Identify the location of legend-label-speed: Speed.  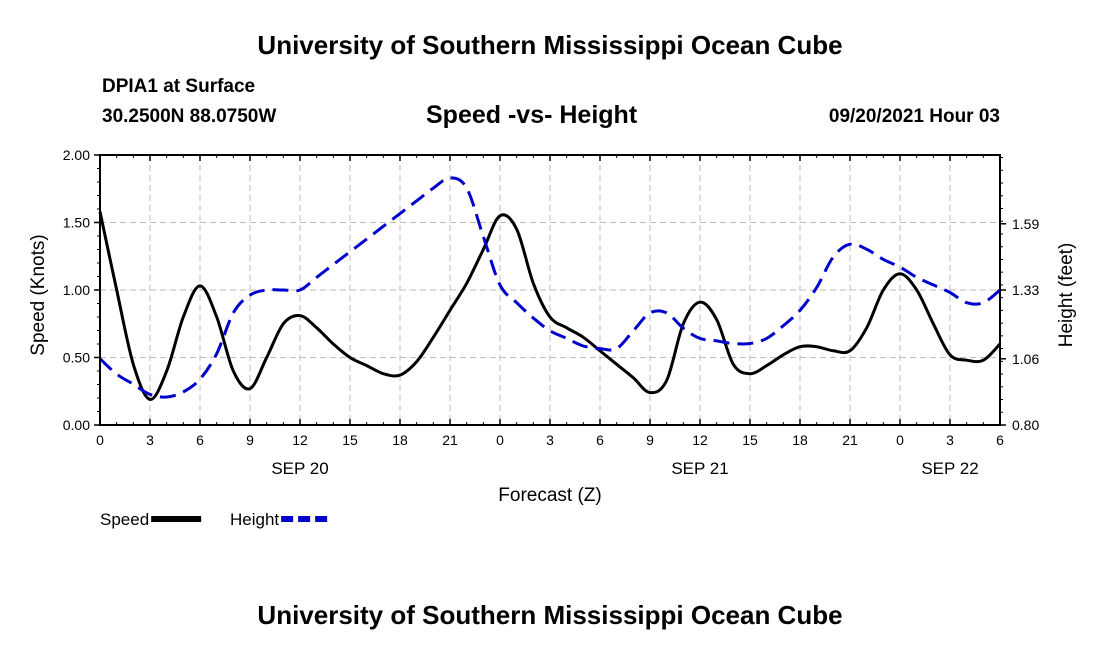
(124, 519).